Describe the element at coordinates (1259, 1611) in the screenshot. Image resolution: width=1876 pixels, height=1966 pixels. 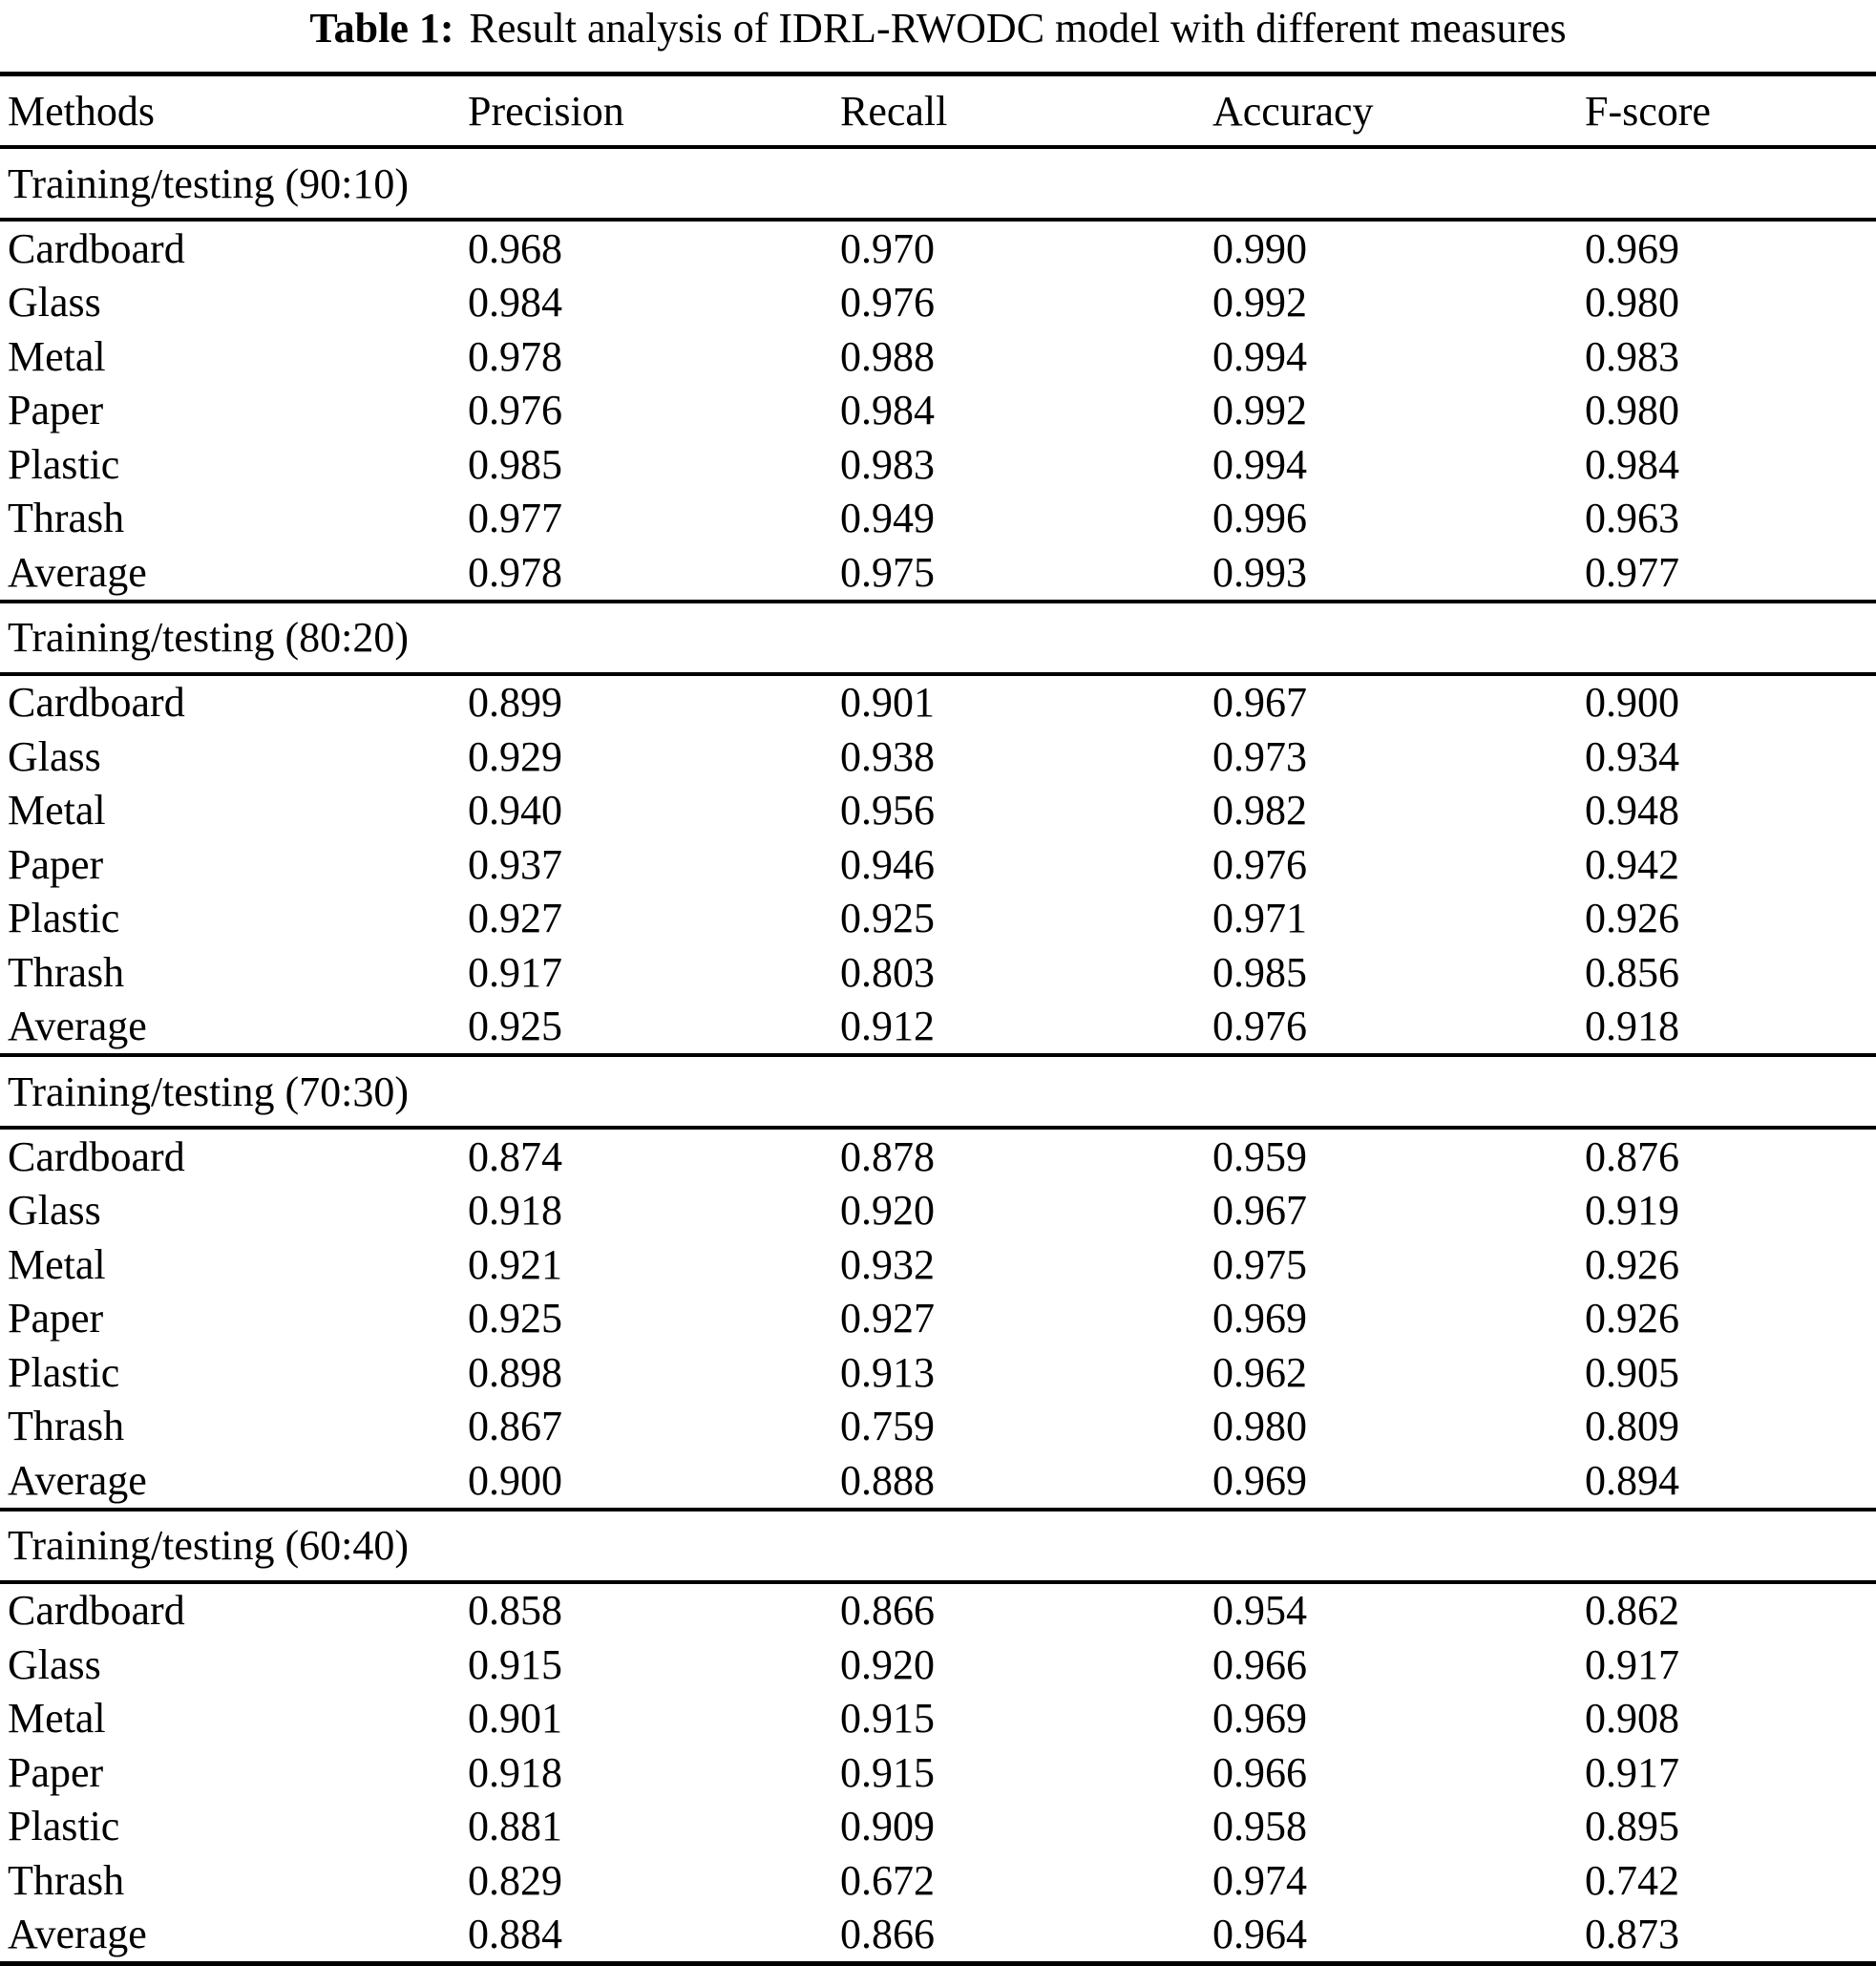
I see `value-cell: 0.954` at that location.